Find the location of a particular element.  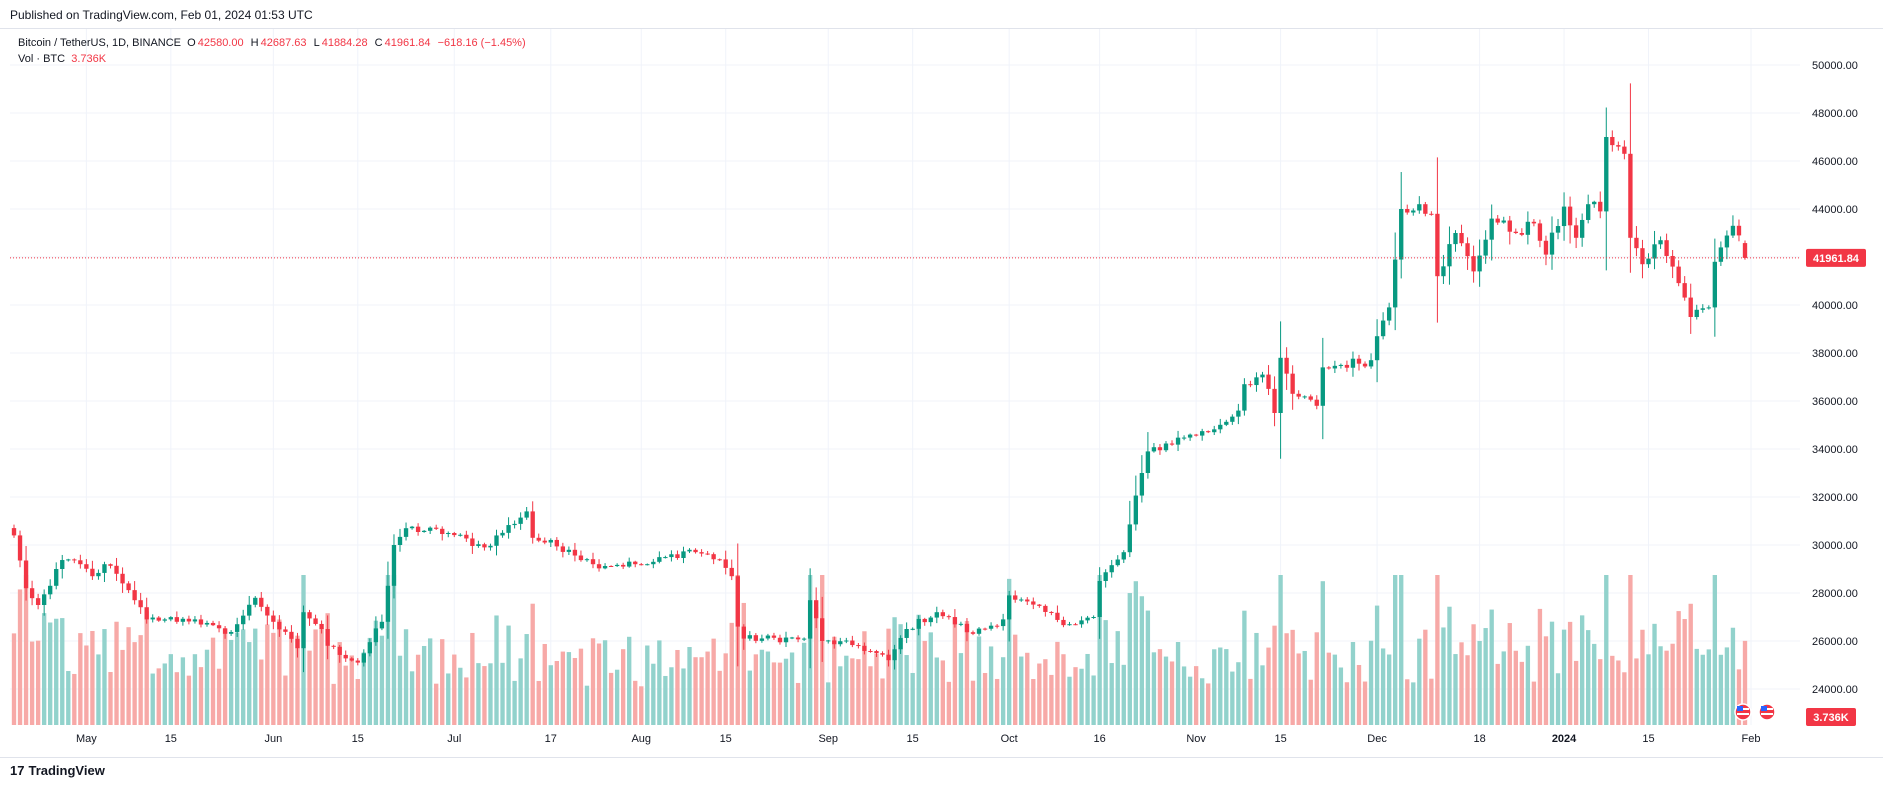

x-tick-label: Nov is located at coordinates (1196, 739).